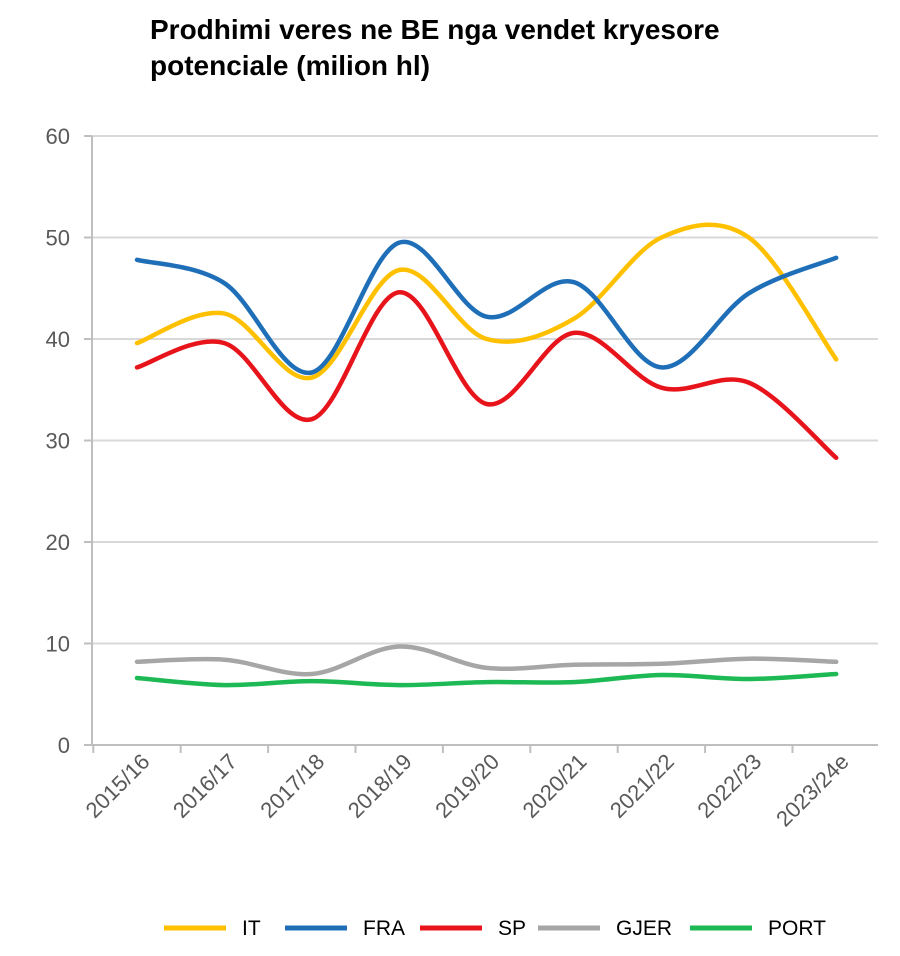 The image size is (900, 956). Describe the element at coordinates (467, 786) in the screenshot. I see `x-tick-label: 2019/20` at that location.